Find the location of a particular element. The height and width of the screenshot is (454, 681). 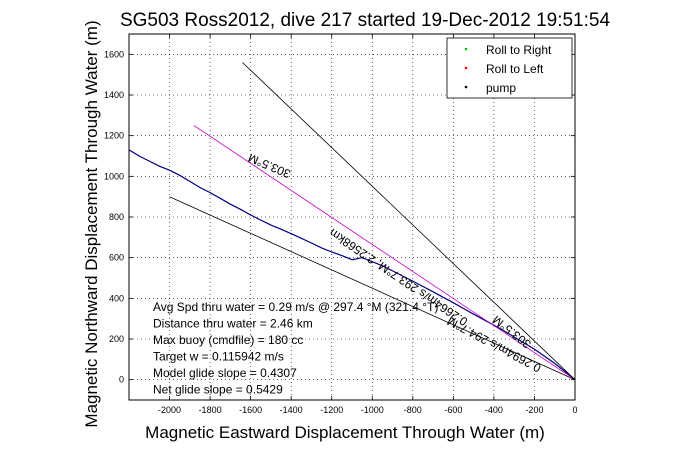

x-tick-label: -2000 is located at coordinates (169, 410).